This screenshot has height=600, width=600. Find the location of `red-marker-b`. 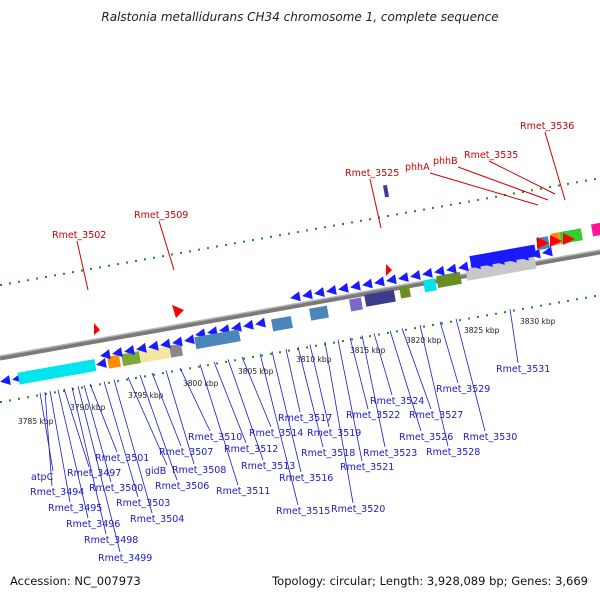

red-marker-b is located at coordinates (97, 329).